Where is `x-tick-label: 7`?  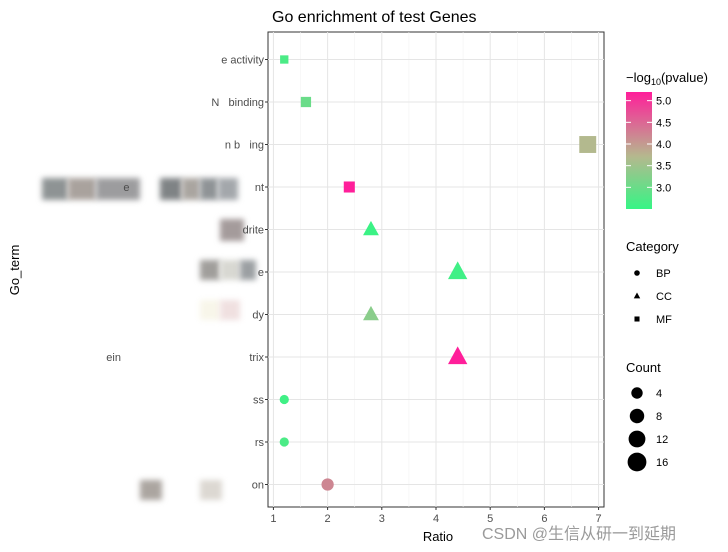
x-tick-label: 7 is located at coordinates (599, 519).